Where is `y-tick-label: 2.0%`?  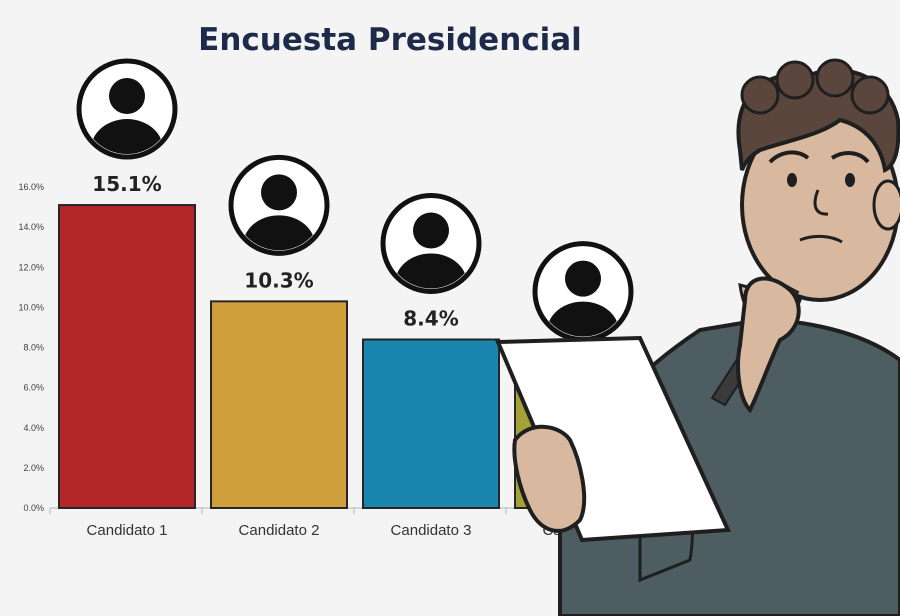 y-tick-label: 2.0% is located at coordinates (33, 468).